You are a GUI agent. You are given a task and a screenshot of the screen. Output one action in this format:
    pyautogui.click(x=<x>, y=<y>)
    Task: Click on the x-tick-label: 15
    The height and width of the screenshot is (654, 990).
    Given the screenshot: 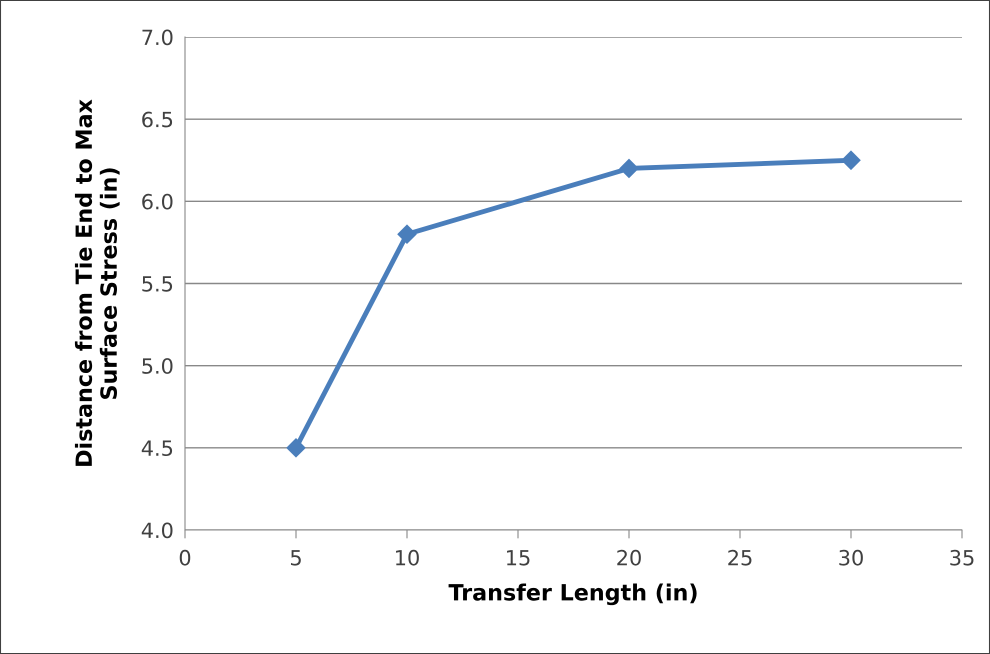 What is the action you would take?
    pyautogui.click(x=518, y=558)
    